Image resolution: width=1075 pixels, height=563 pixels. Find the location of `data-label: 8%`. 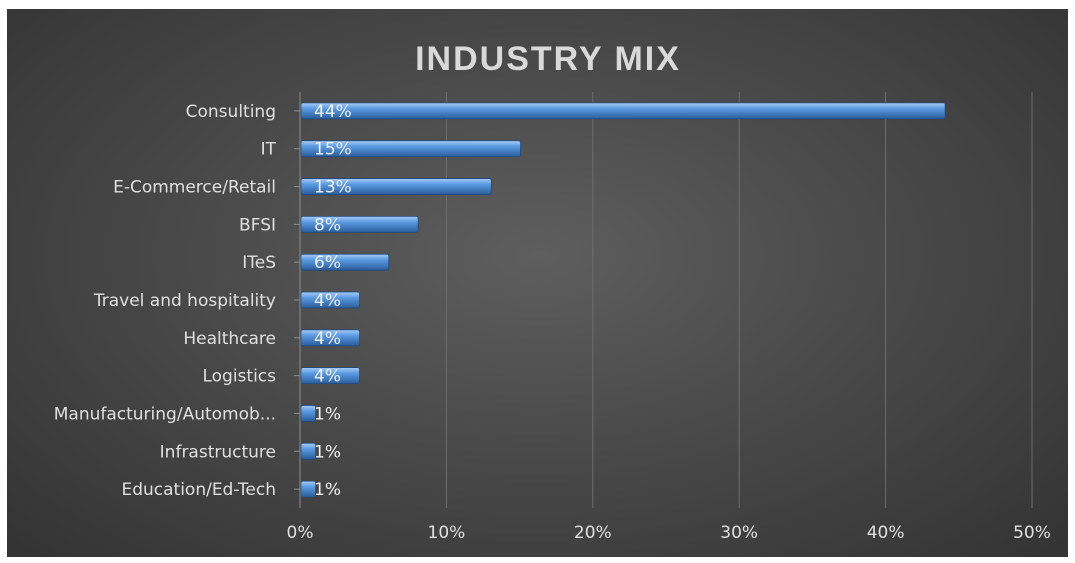

data-label: 8% is located at coordinates (327, 225).